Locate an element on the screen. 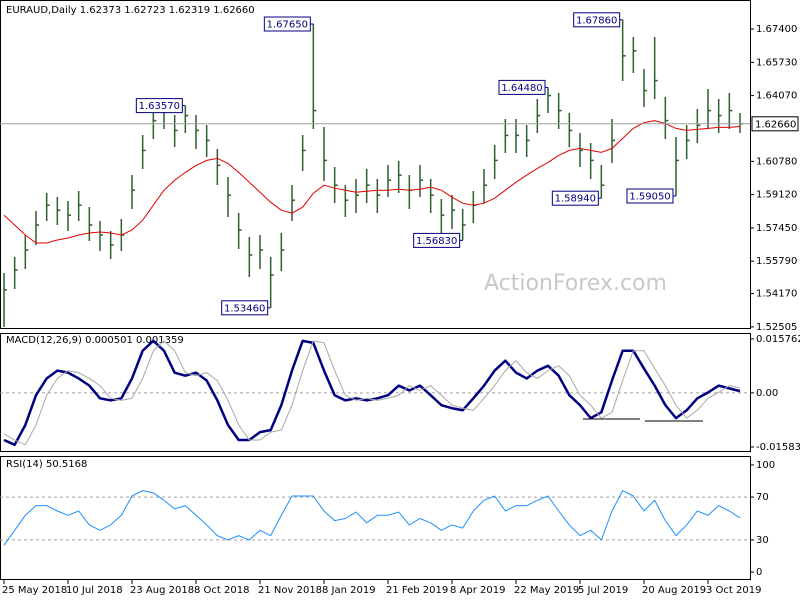 This screenshot has height=600, width=800. x-tick-label: 21 Nov 2018 is located at coordinates (290, 590).